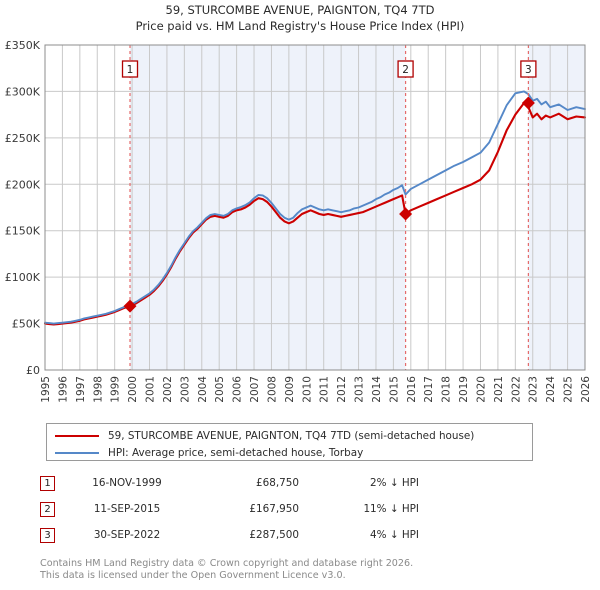 The image size is (600, 590). What do you see at coordinates (168, 389) in the screenshot?
I see `x-axis-tick-label: 2002` at bounding box center [168, 389].